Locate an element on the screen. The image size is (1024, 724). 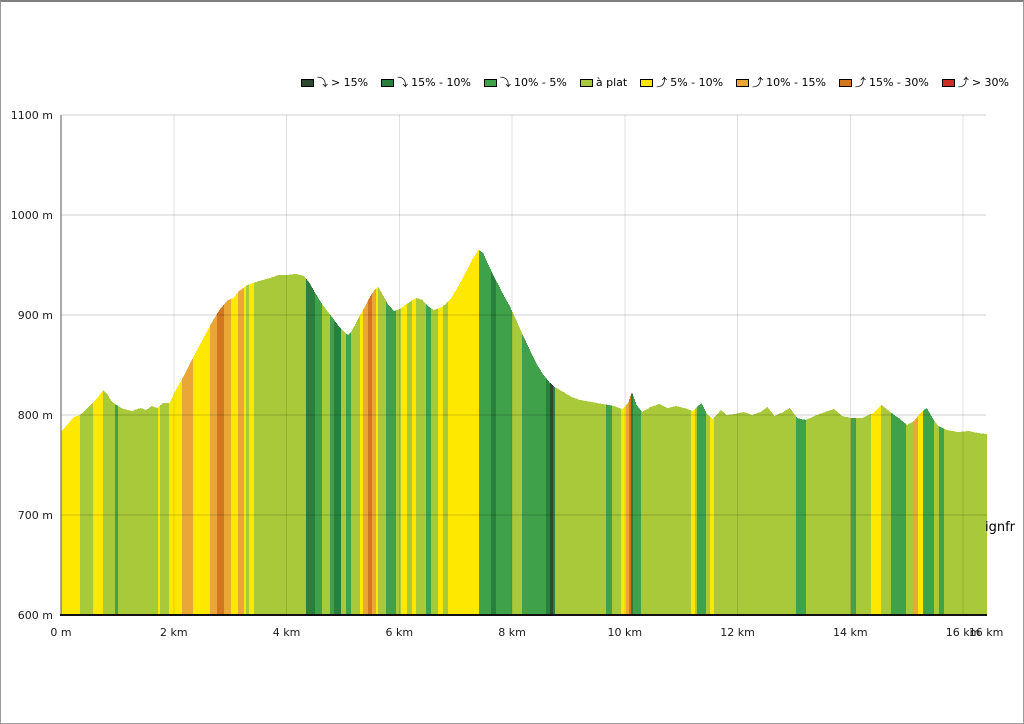
legend-label: > 30% is located at coordinates (990, 82).